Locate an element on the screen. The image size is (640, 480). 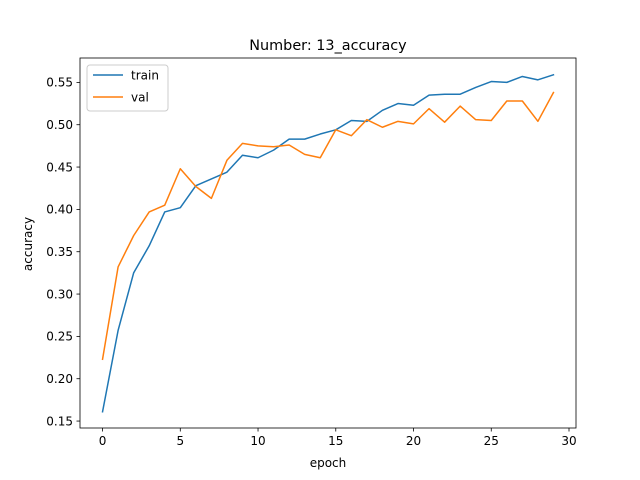
y-tick-label: 0.15 is located at coordinates (59, 421).